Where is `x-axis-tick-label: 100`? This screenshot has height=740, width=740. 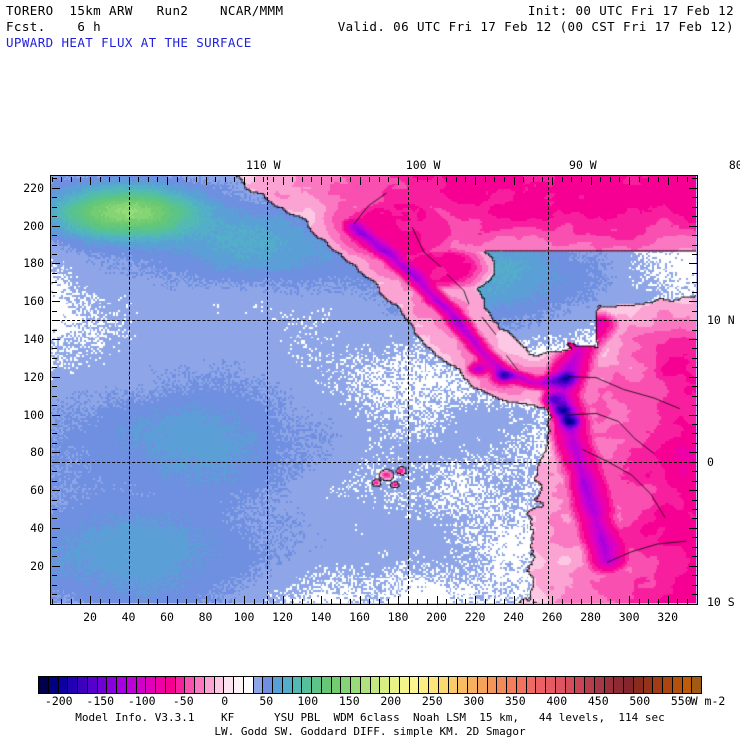
x-axis-tick-label: 100 is located at coordinates (244, 617).